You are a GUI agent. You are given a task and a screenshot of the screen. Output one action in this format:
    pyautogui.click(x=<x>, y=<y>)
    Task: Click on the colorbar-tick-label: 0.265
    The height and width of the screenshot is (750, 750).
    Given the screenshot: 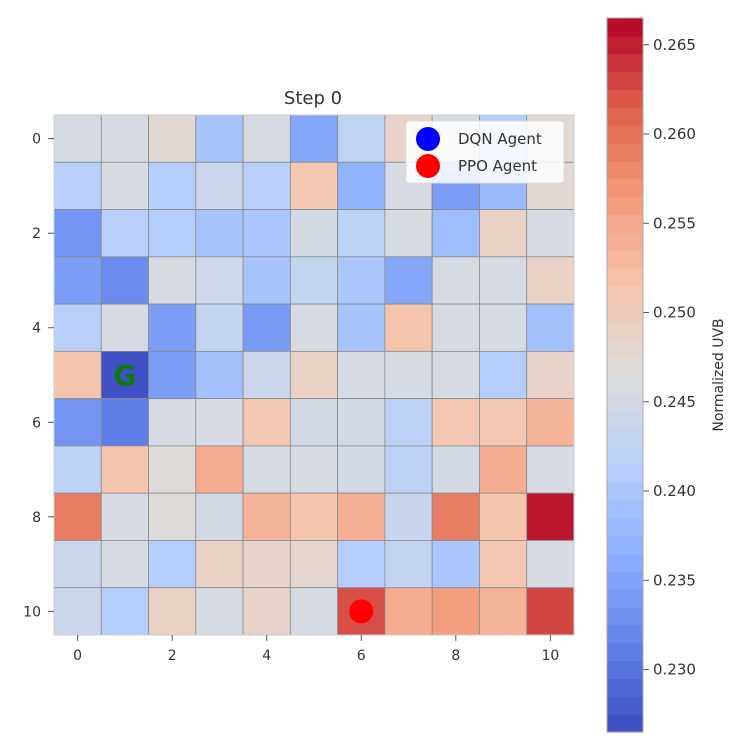 What is the action you would take?
    pyautogui.click(x=674, y=45)
    